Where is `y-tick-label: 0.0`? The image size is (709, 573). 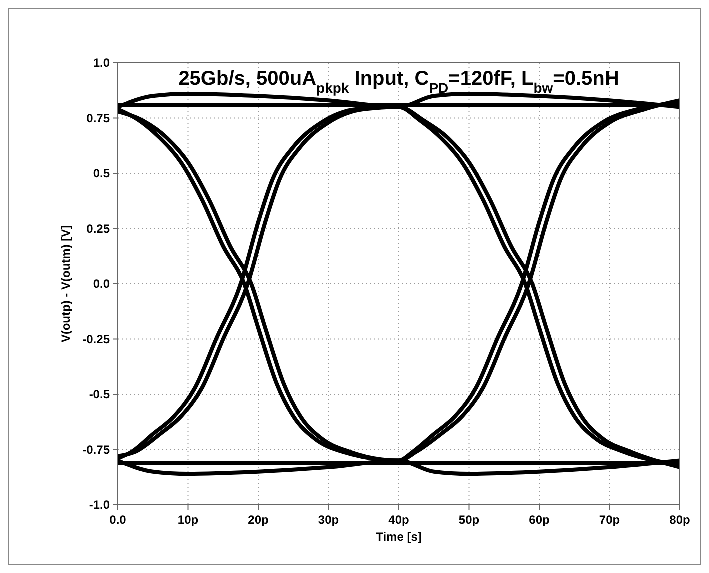 y-tick-label: 0.0 is located at coordinates (101, 284).